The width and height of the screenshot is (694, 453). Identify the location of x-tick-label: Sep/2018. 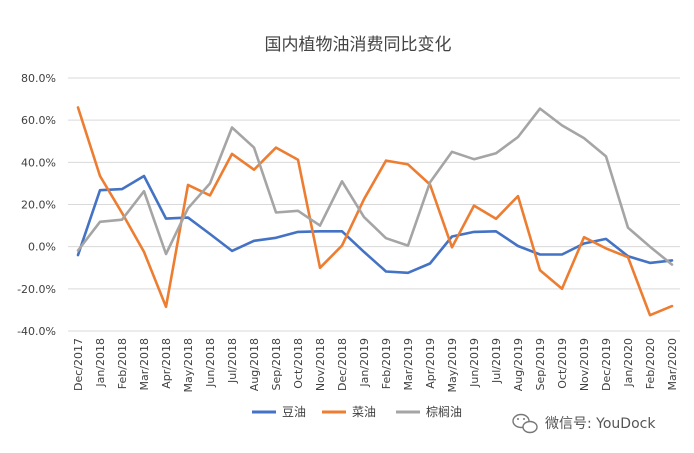
(276, 364).